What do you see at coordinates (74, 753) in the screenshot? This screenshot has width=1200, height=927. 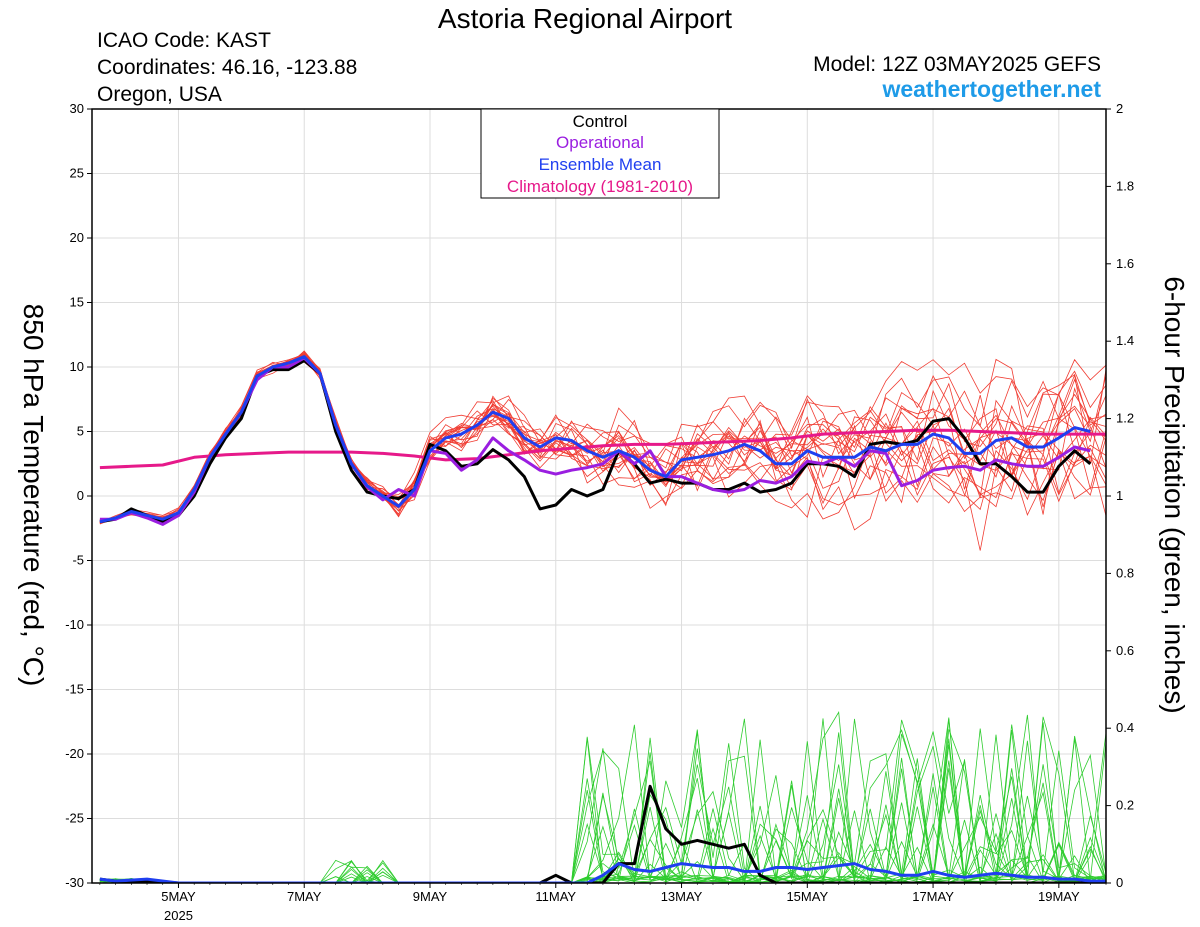 I see `y-tick-label: -20` at bounding box center [74, 753].